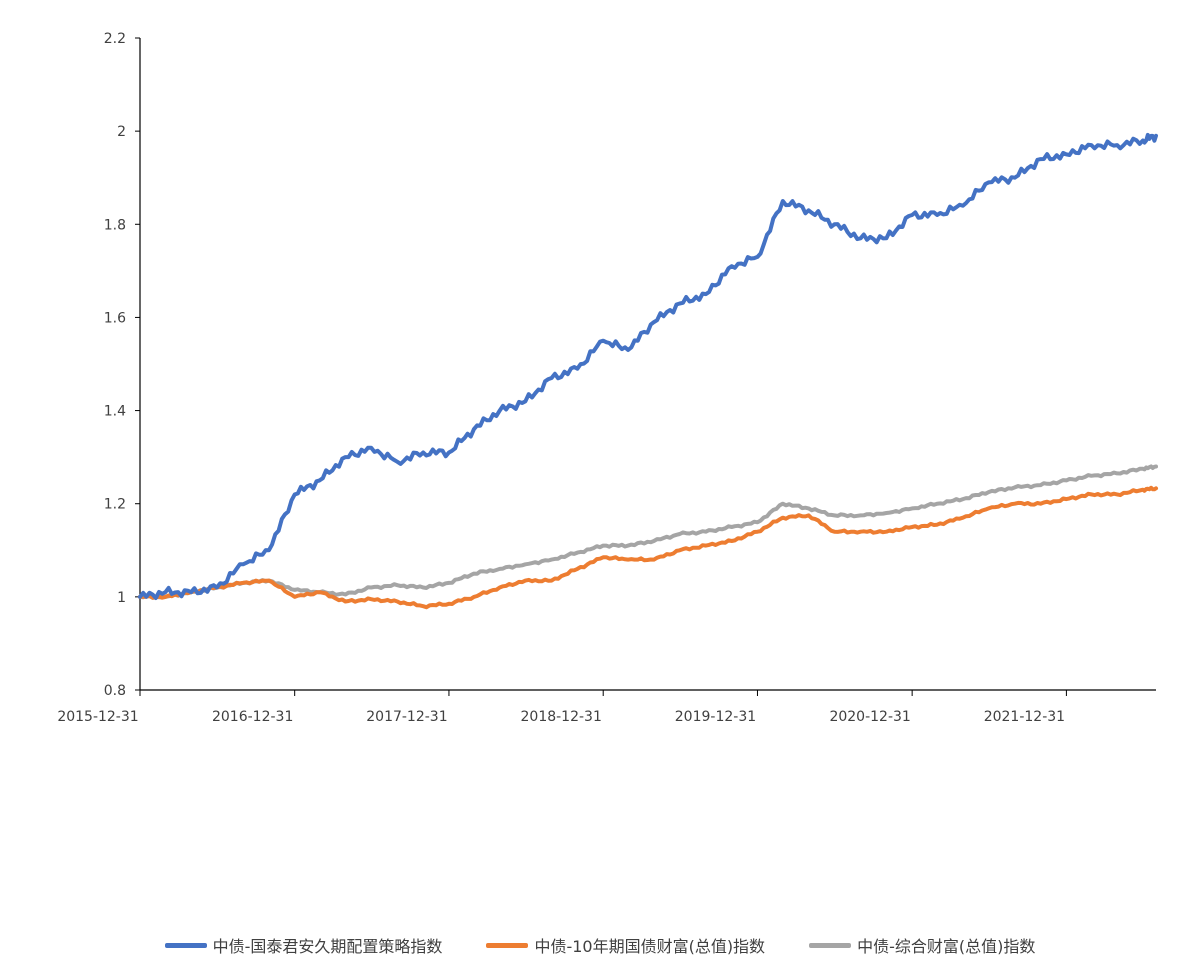  What do you see at coordinates (121, 132) in the screenshot?
I see `y-tick-label: 2` at bounding box center [121, 132].